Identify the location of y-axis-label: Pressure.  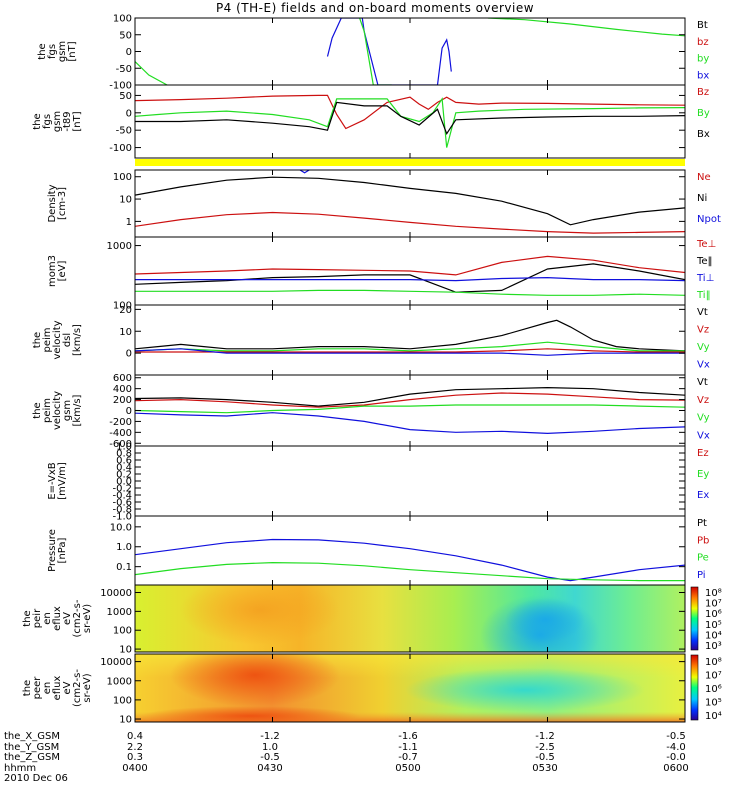
(52, 550).